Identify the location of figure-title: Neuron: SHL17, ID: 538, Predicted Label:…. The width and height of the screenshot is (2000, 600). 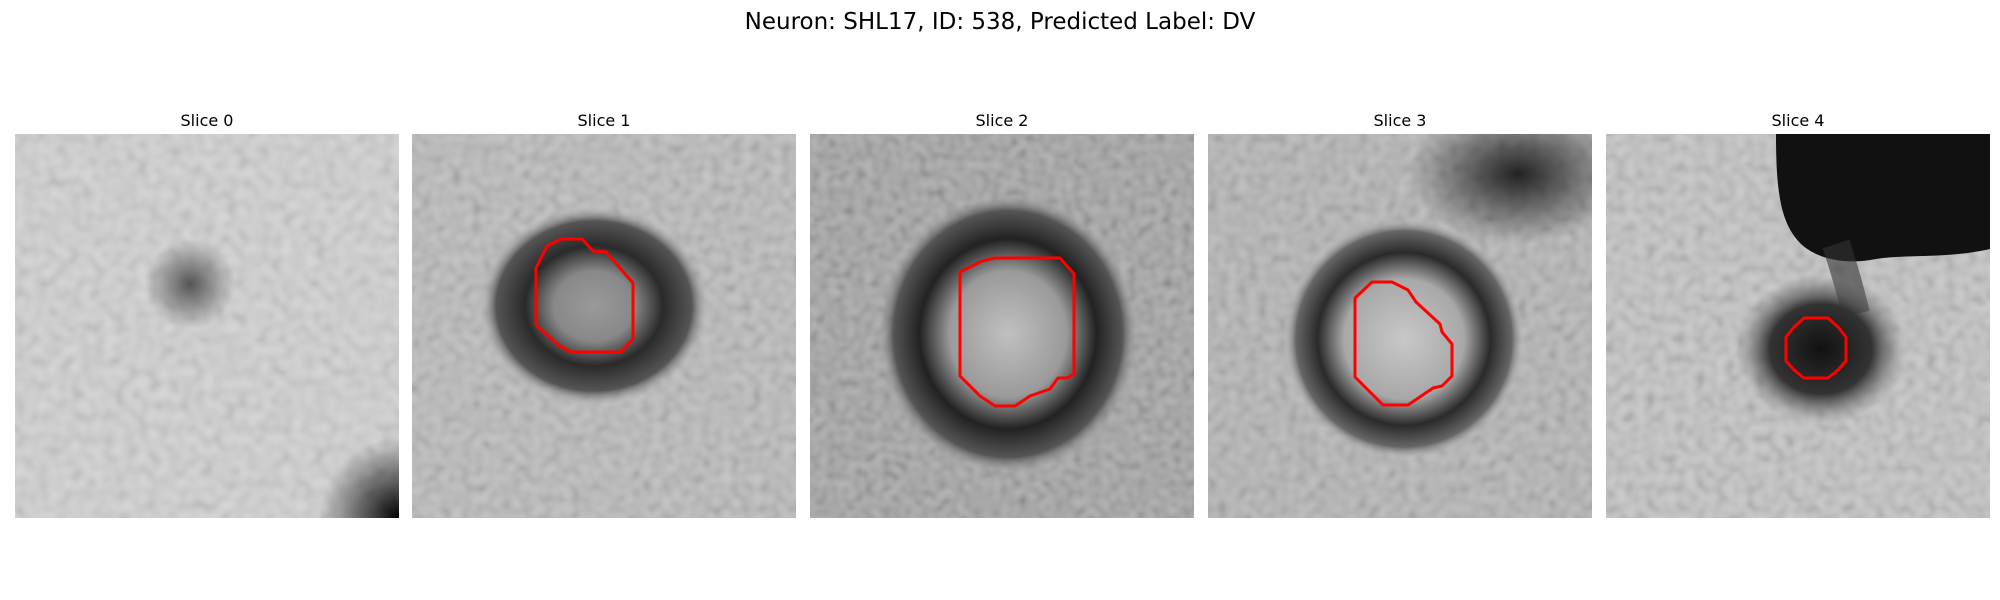
(1000, 22).